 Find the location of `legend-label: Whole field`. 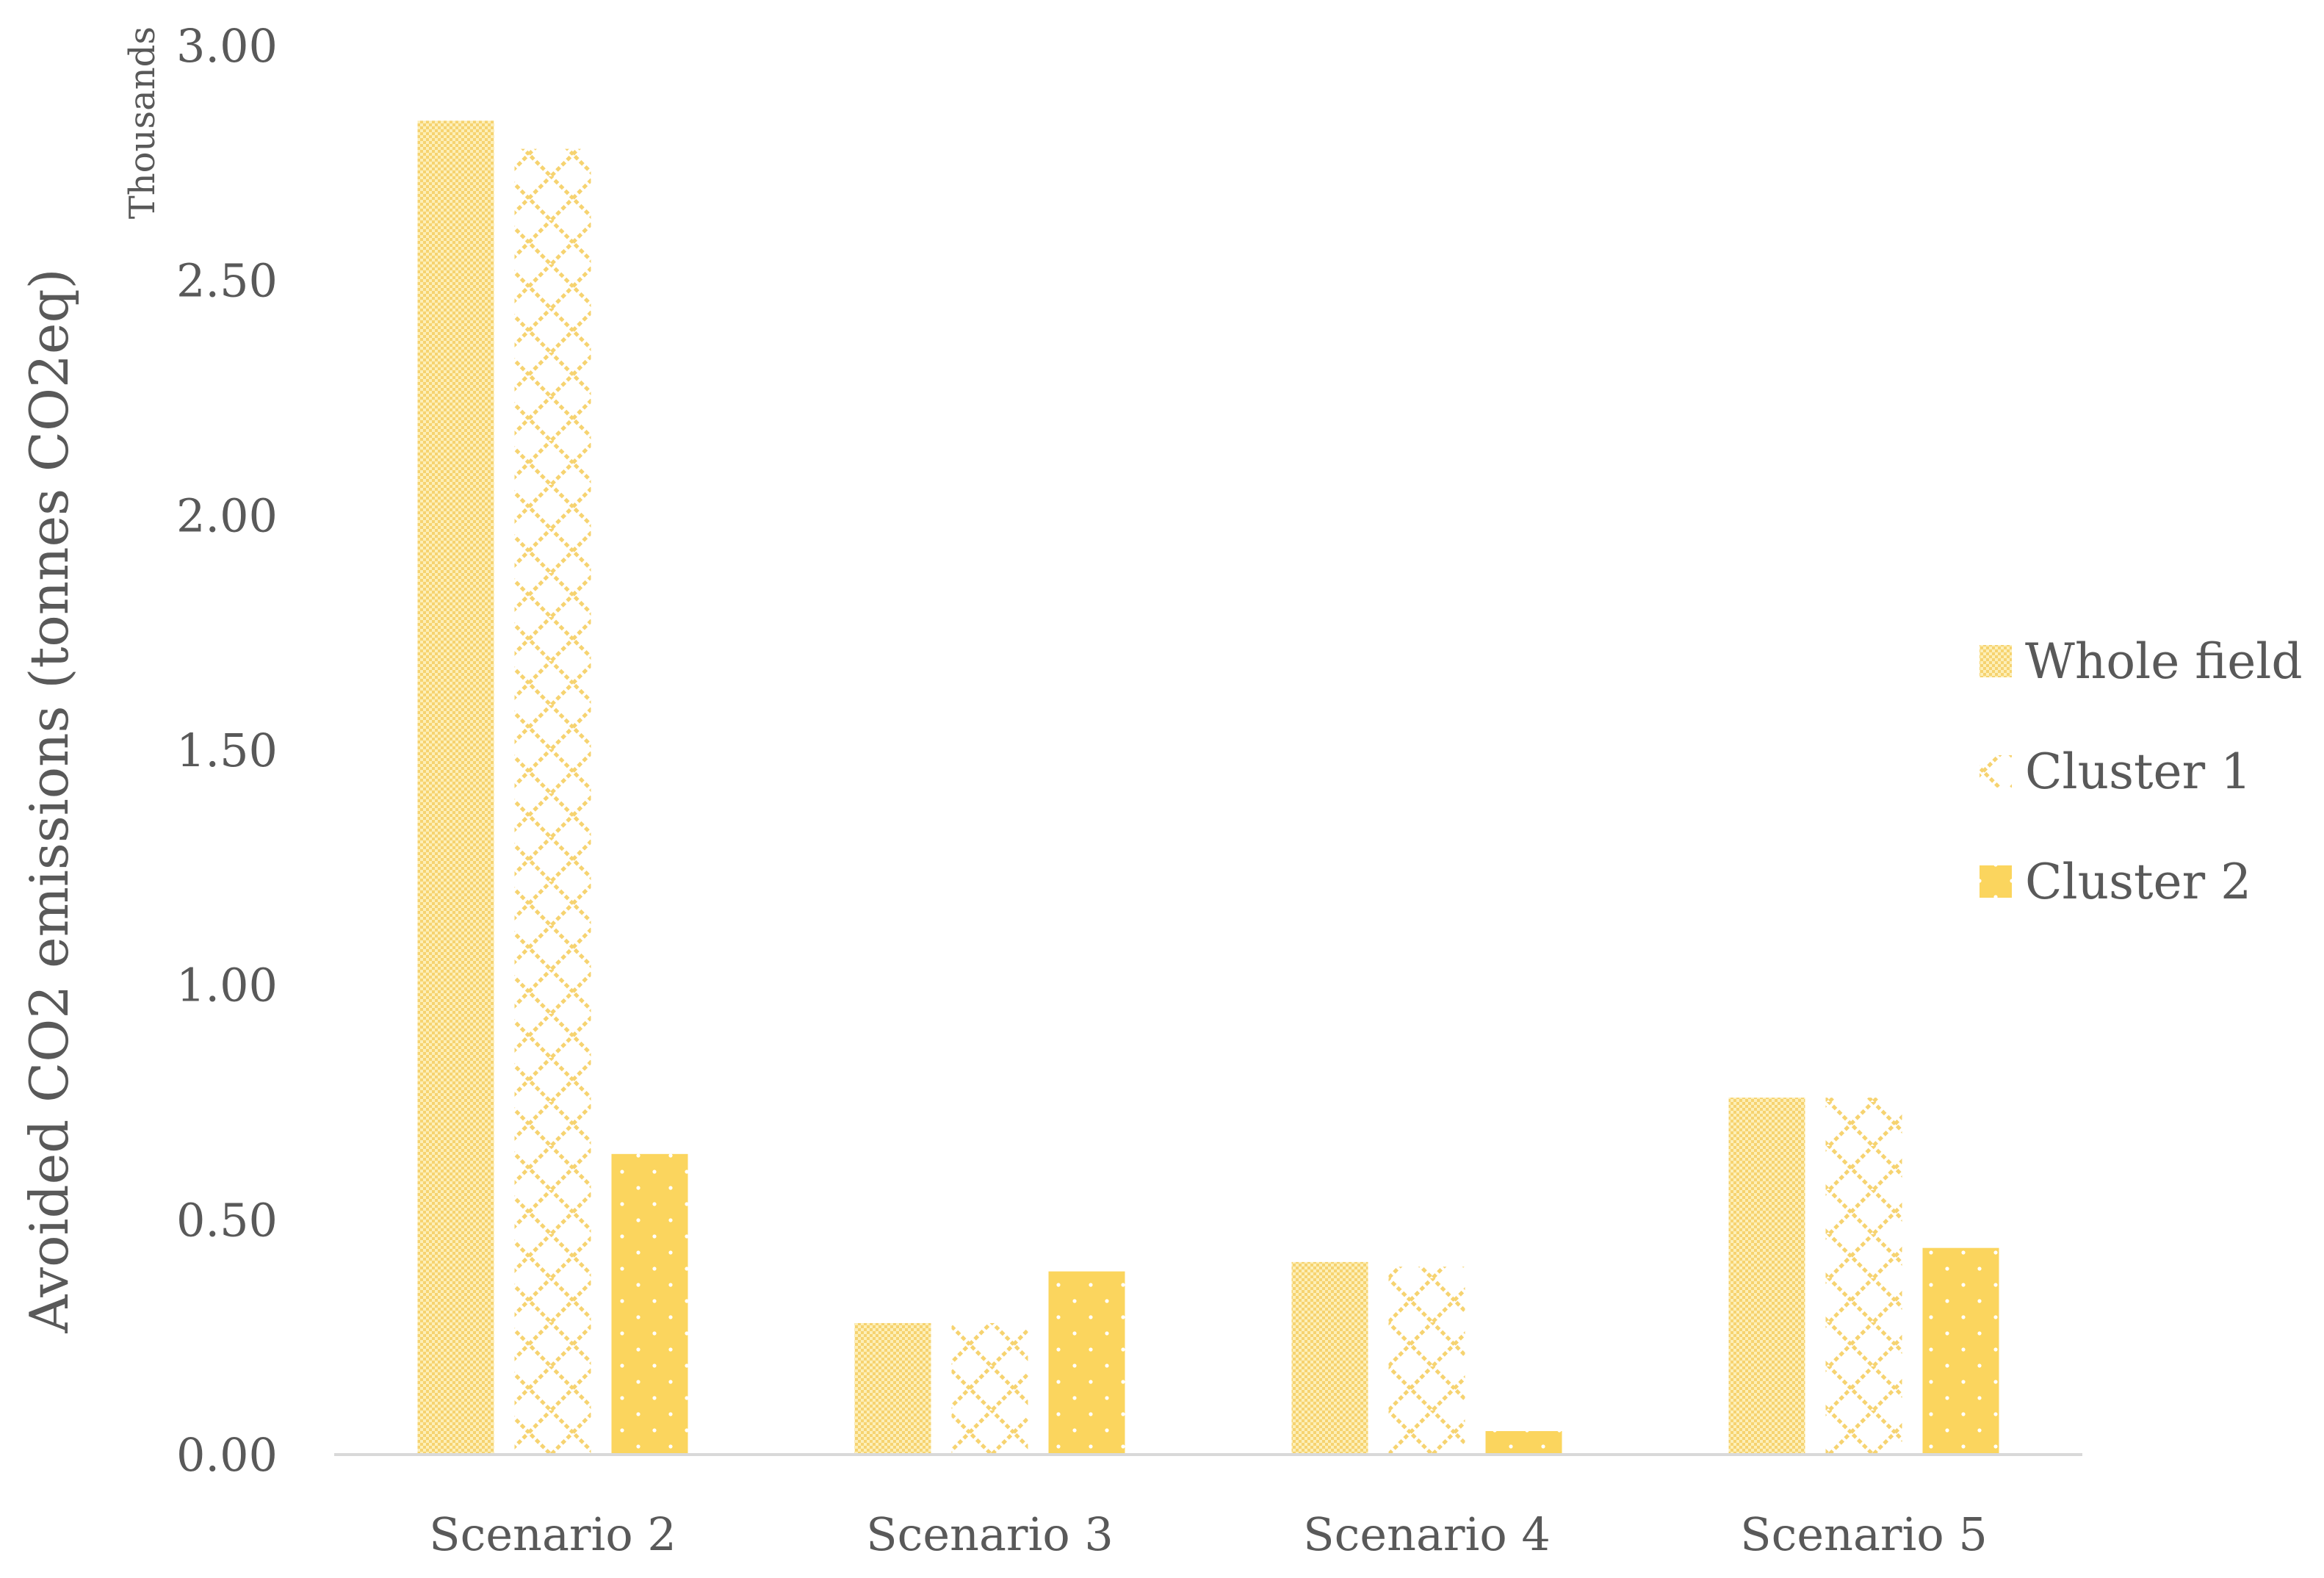

legend-label: Whole field is located at coordinates (2164, 661).